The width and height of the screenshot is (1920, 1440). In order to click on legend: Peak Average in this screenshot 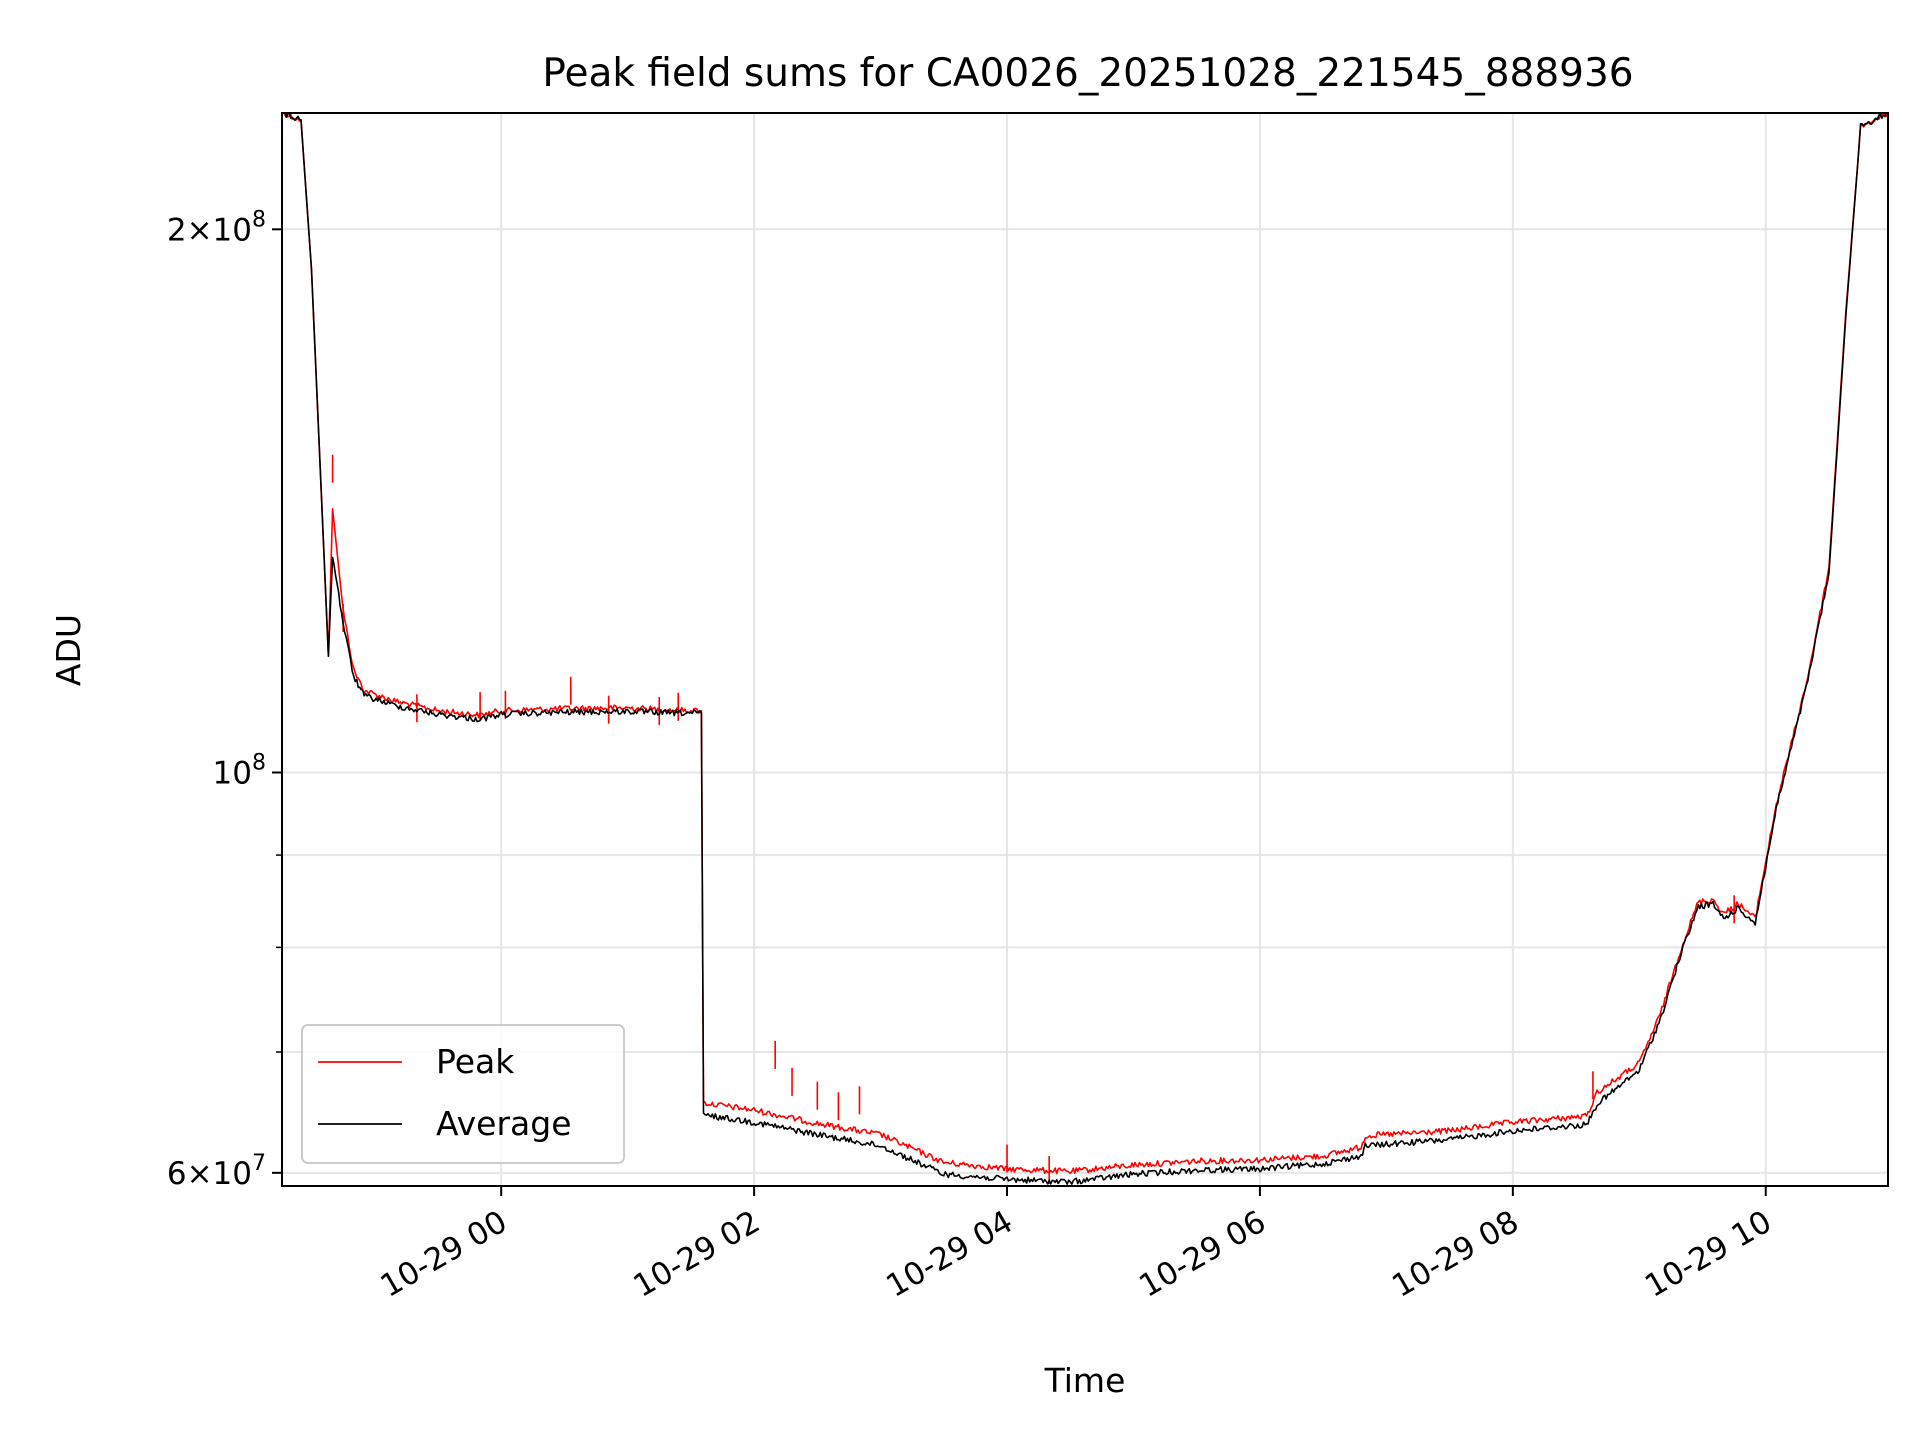, I will do `click(463, 1094)`.